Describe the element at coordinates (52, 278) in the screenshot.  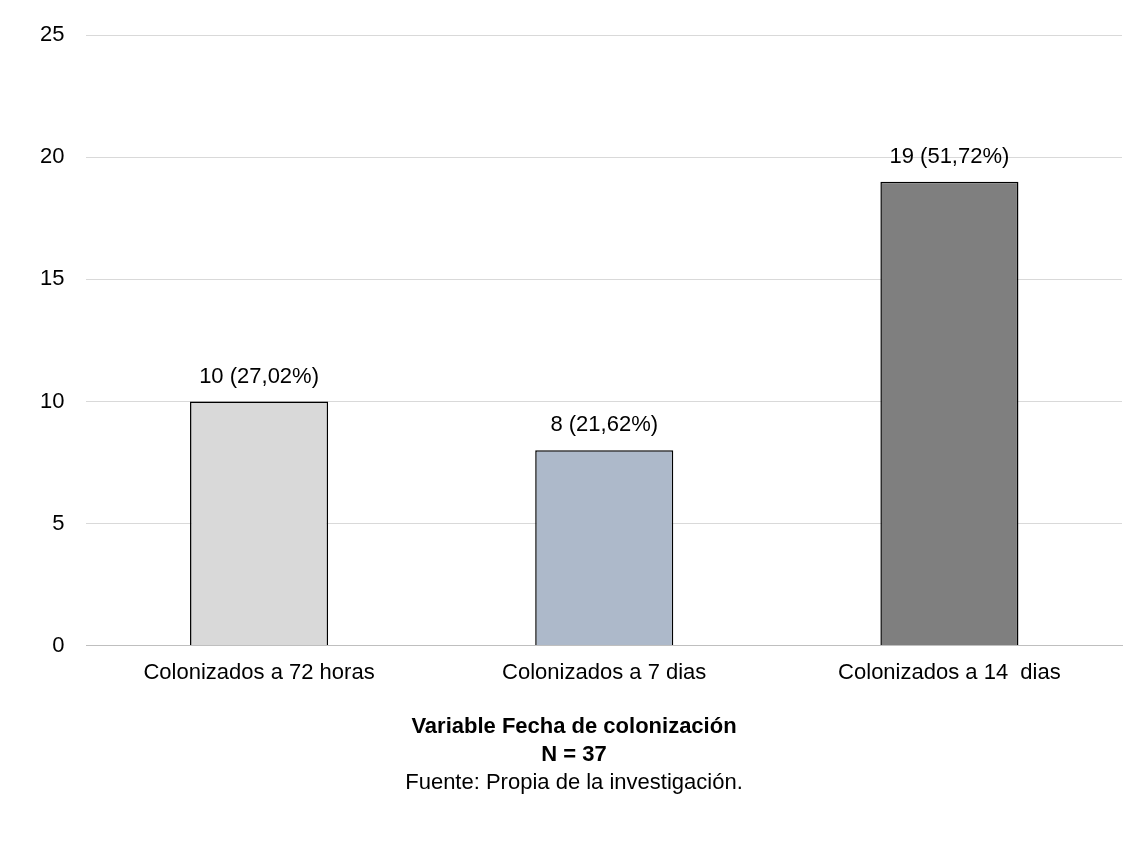
I see `y-tick-label: 15` at that location.